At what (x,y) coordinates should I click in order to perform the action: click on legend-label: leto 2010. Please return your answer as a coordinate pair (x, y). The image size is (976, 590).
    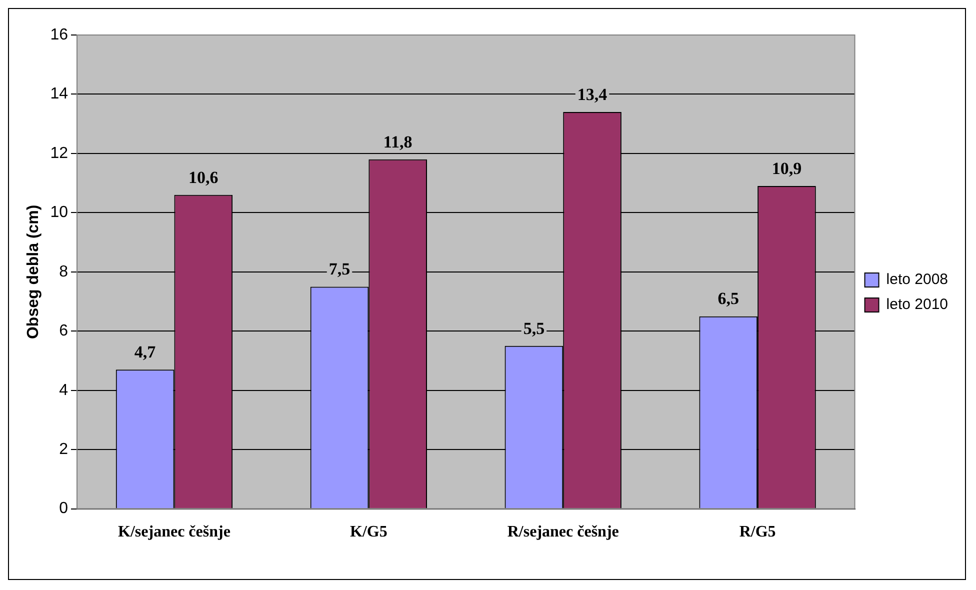
    Looking at the image, I should click on (917, 305).